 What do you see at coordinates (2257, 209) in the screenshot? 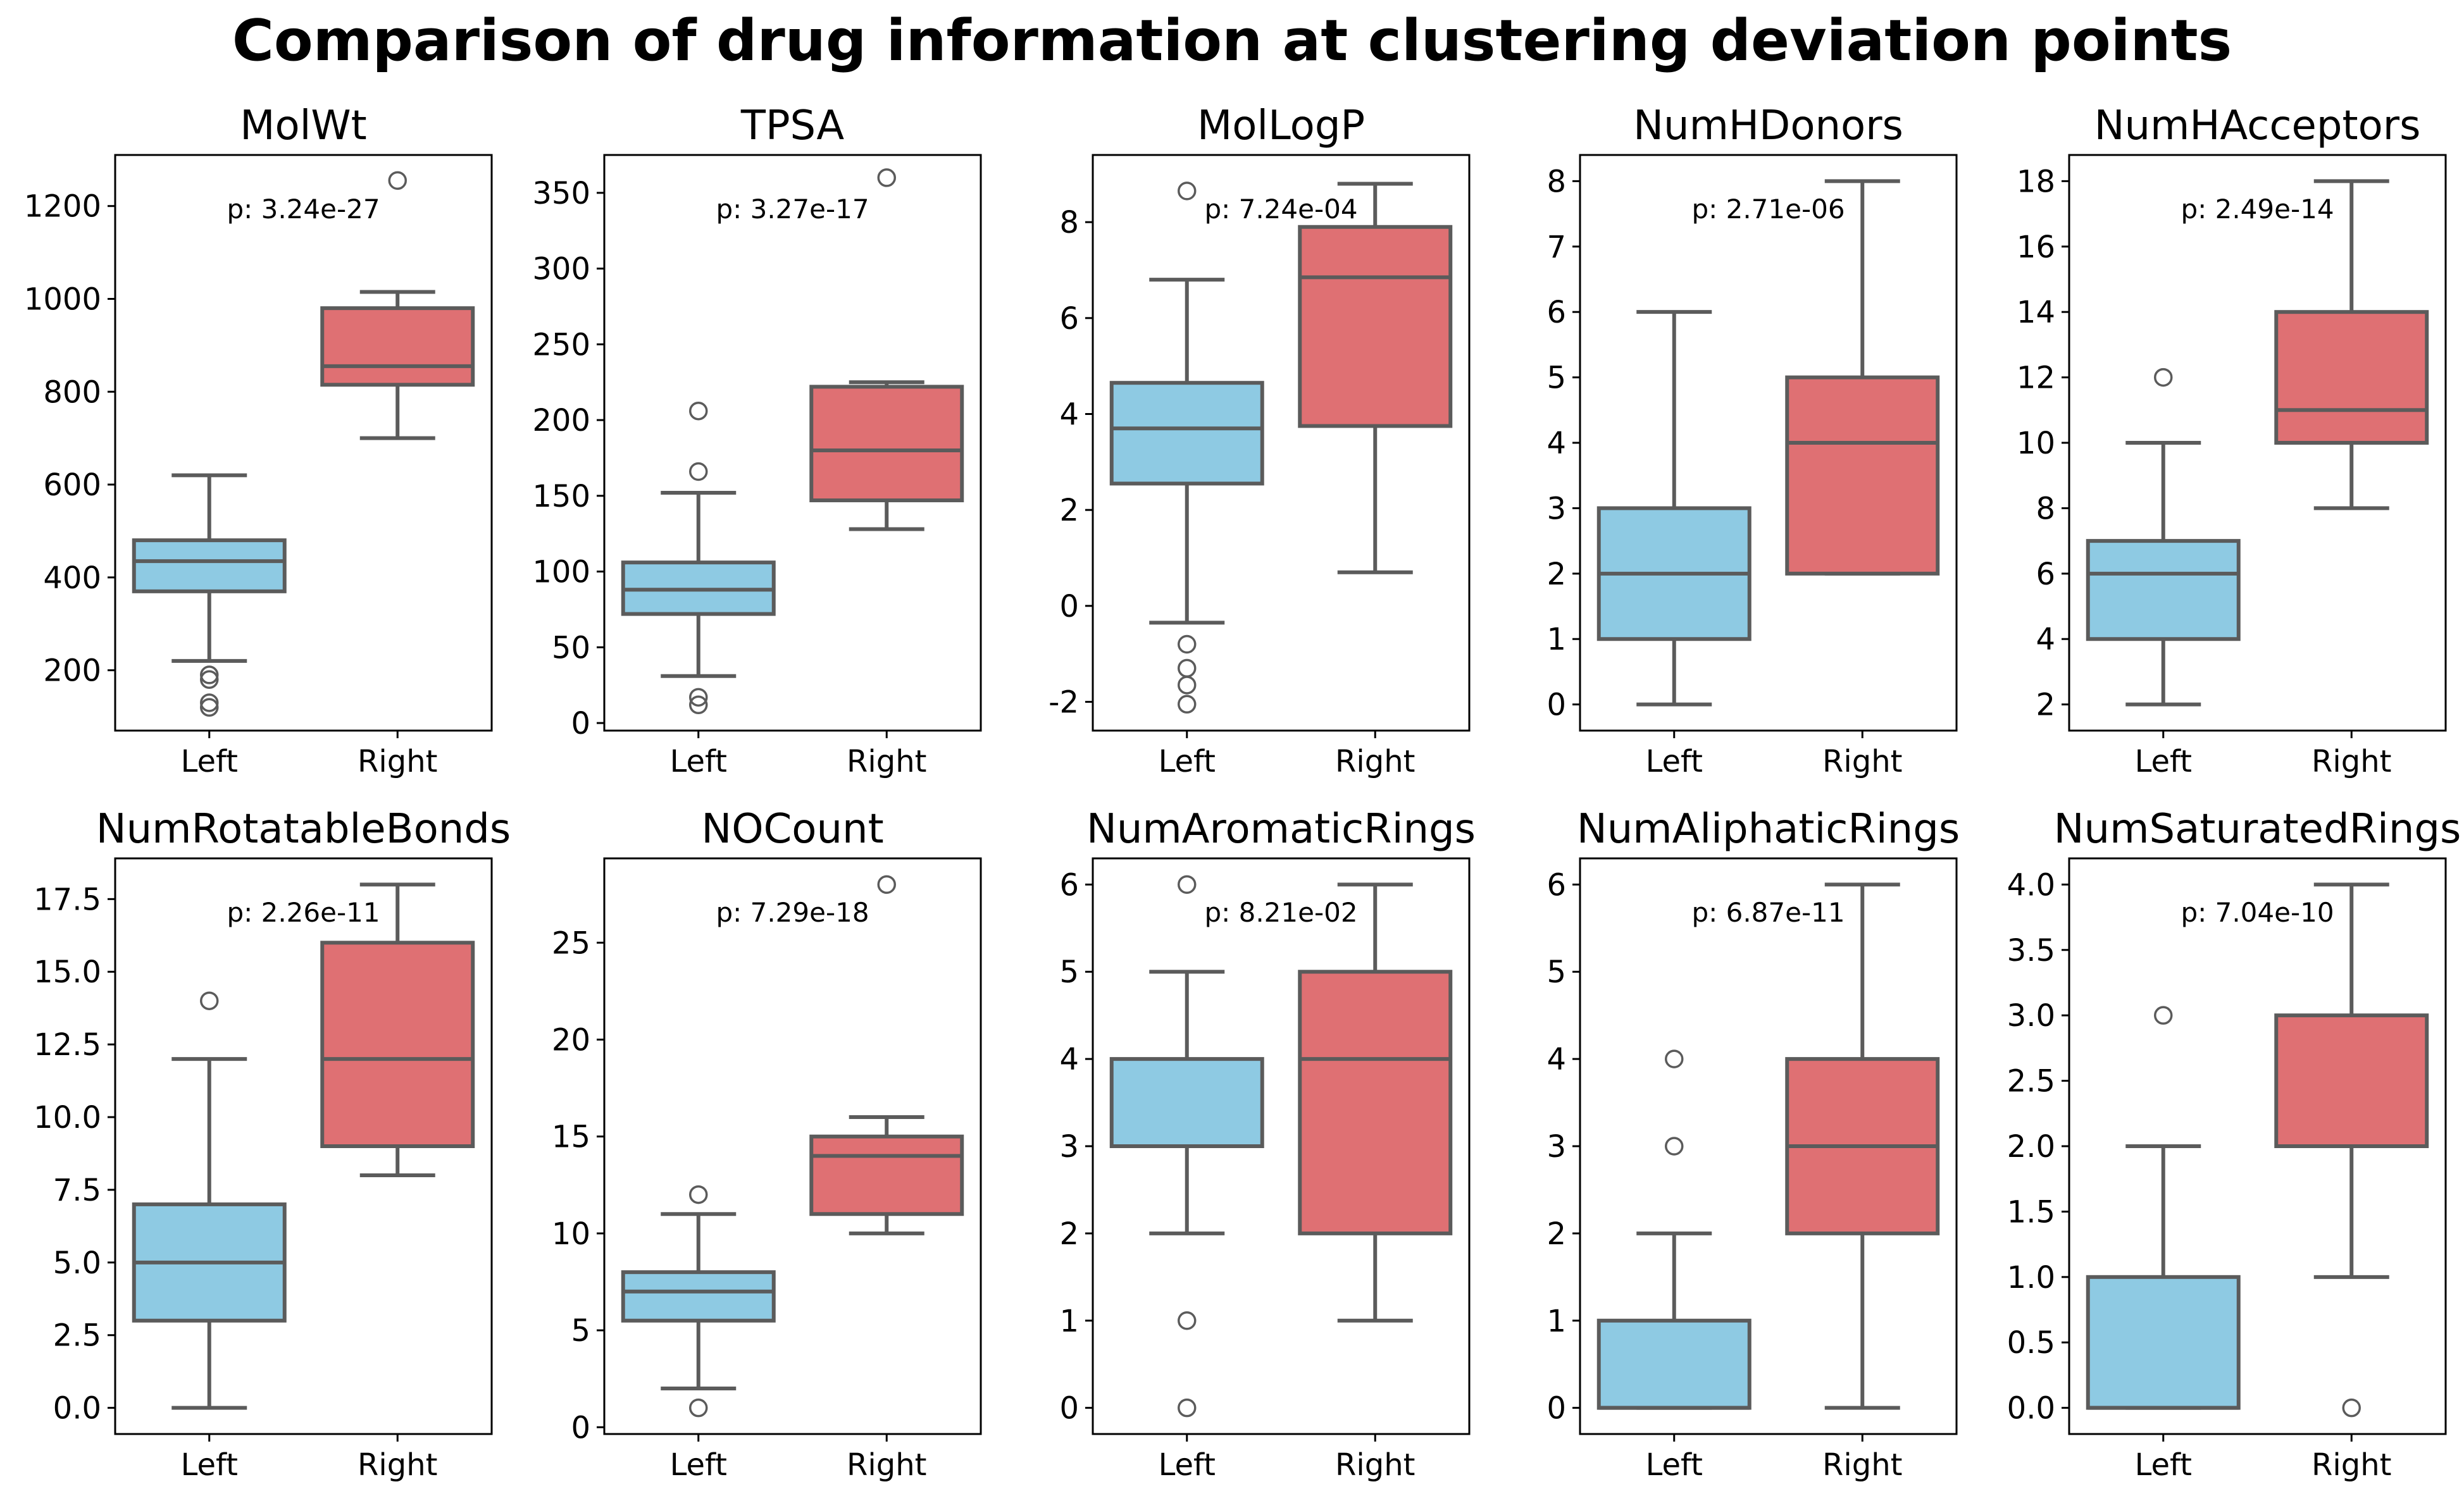
I see `panel-numhacceptors-pvalue: p: 2.49e-14` at bounding box center [2257, 209].